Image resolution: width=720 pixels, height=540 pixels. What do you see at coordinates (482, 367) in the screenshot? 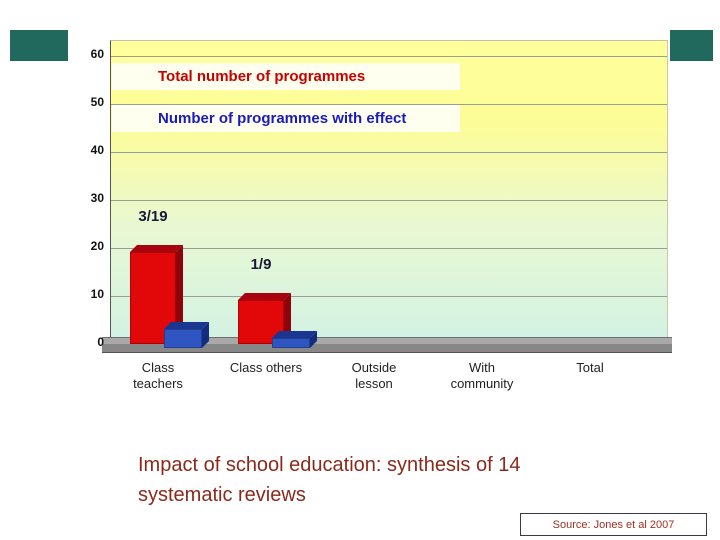
I see `x-axis-category-line: With` at bounding box center [482, 367].